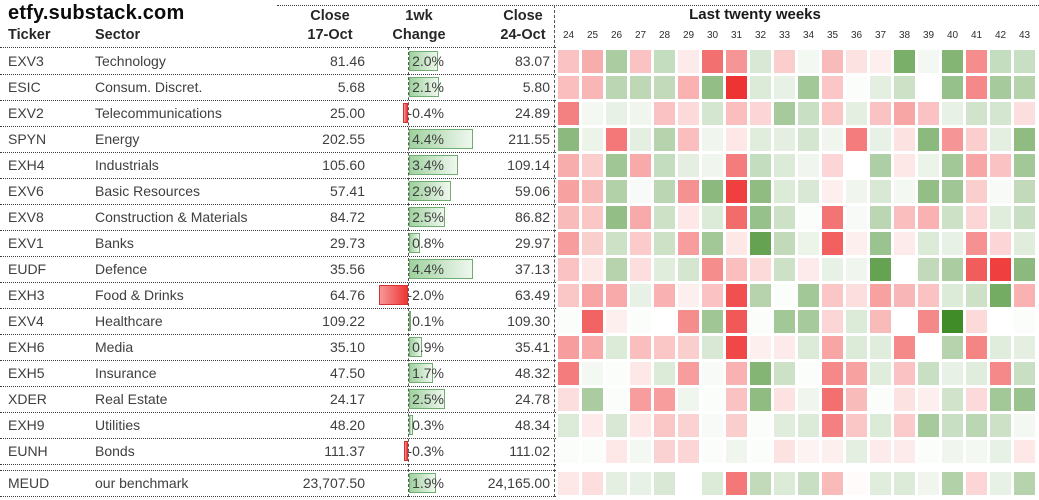  I want to click on week-label: 29, so click(688, 35).